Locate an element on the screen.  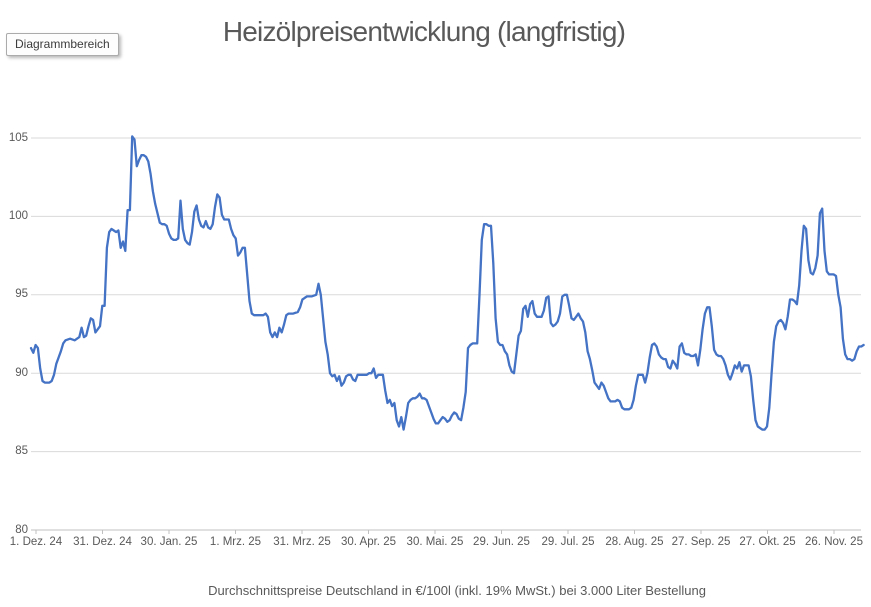
x-axis-label: 1. Dez. 24 is located at coordinates (36, 542).